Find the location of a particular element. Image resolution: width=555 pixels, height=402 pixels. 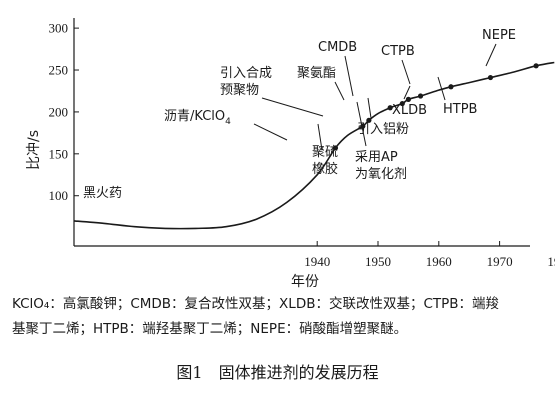

annotation-label: HTPB is located at coordinates (460, 109).